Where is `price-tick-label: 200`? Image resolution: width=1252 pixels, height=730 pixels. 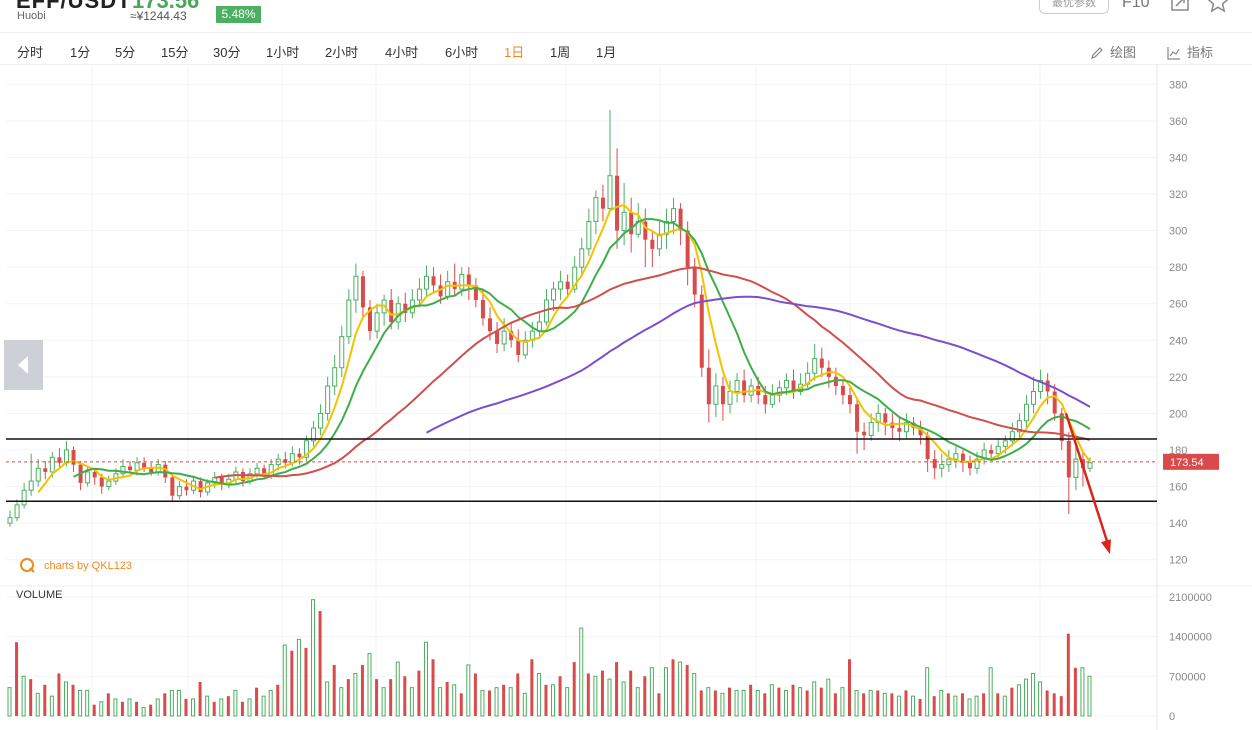 price-tick-label: 200 is located at coordinates (1178, 414).